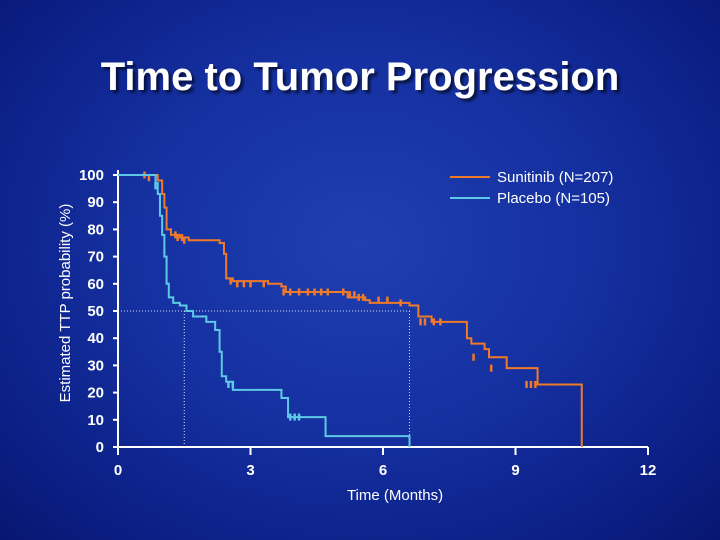 This screenshot has width=720, height=540. Describe the element at coordinates (95, 311) in the screenshot. I see `y-tick-label: 50` at that location.